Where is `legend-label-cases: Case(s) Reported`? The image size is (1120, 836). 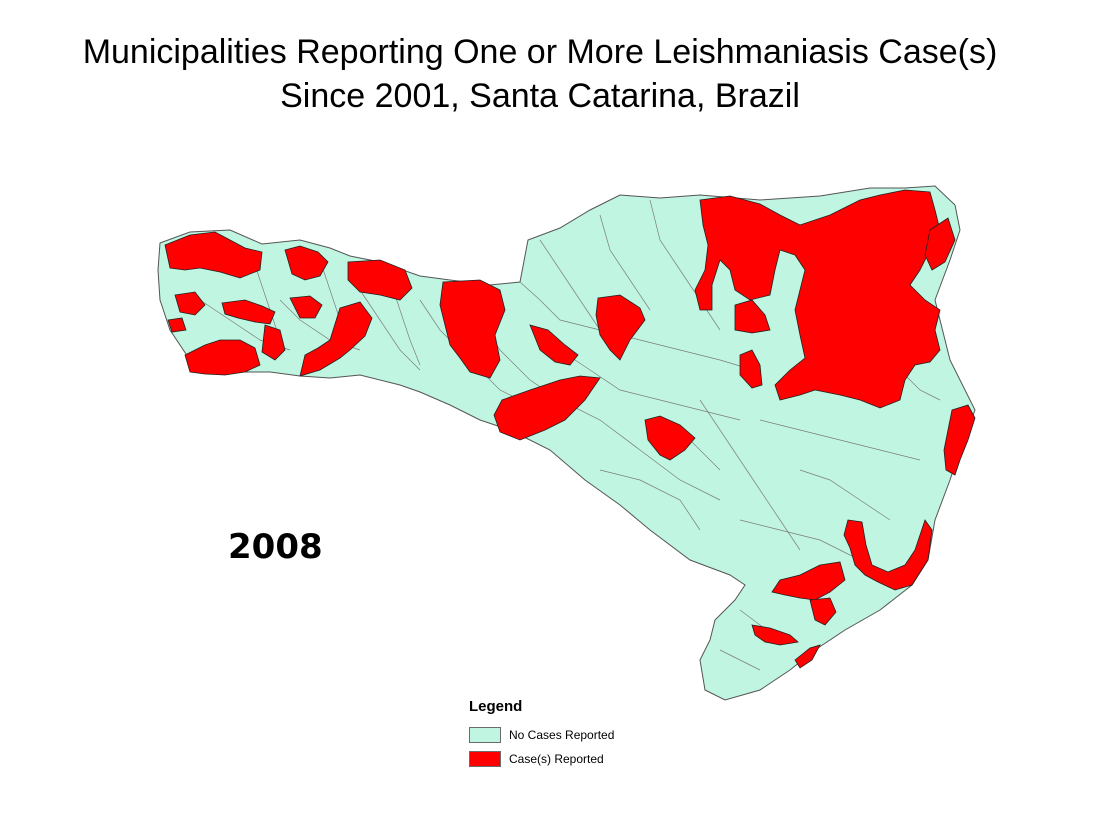 legend-label-cases: Case(s) Reported is located at coordinates (556, 759).